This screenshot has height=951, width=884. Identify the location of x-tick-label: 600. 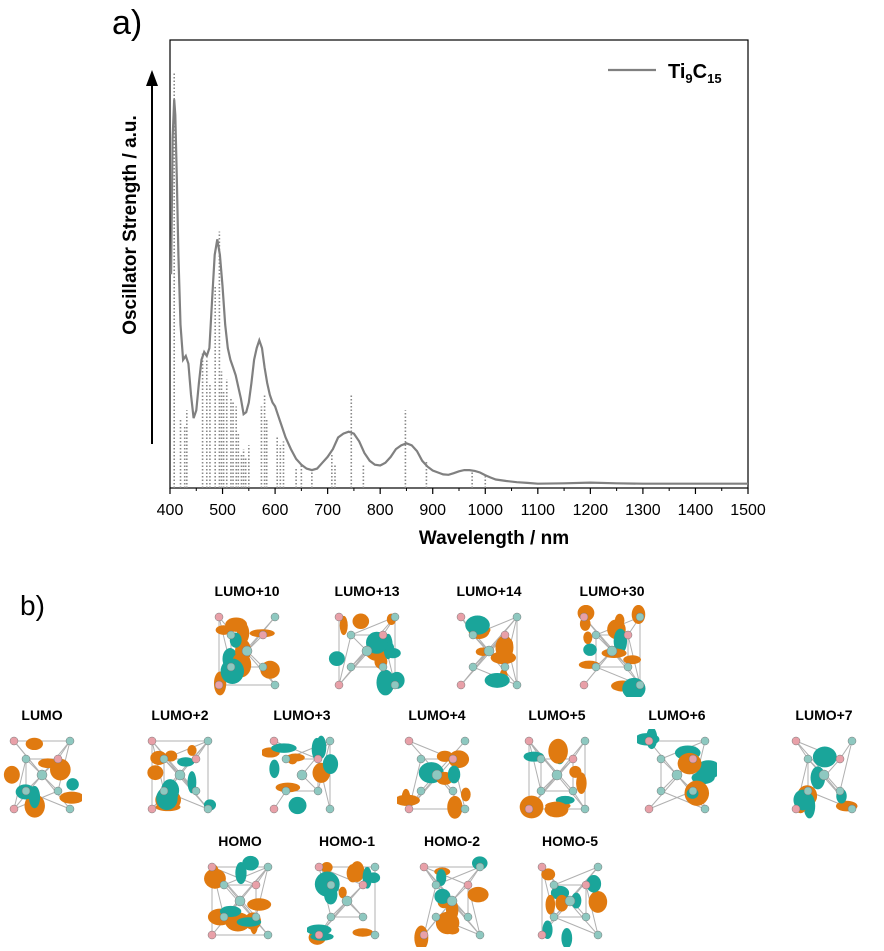
(275, 510).